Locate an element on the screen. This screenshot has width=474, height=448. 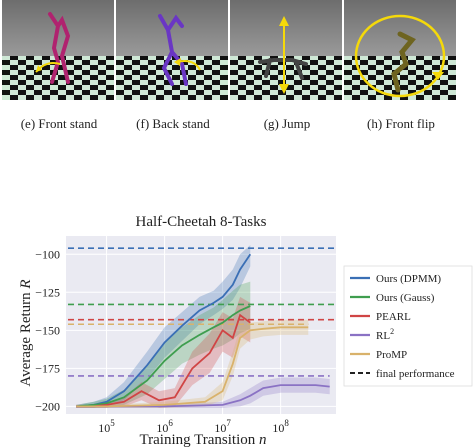
y-tick-label: −200 is located at coordinates (47, 406).